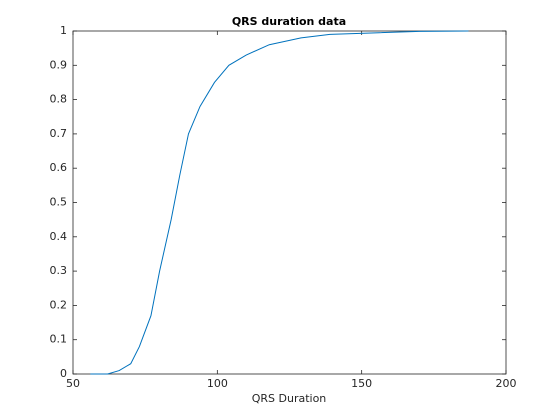 The image size is (560, 420). What do you see at coordinates (59, 202) in the screenshot?
I see `y-tick-label: 0.5` at bounding box center [59, 202].